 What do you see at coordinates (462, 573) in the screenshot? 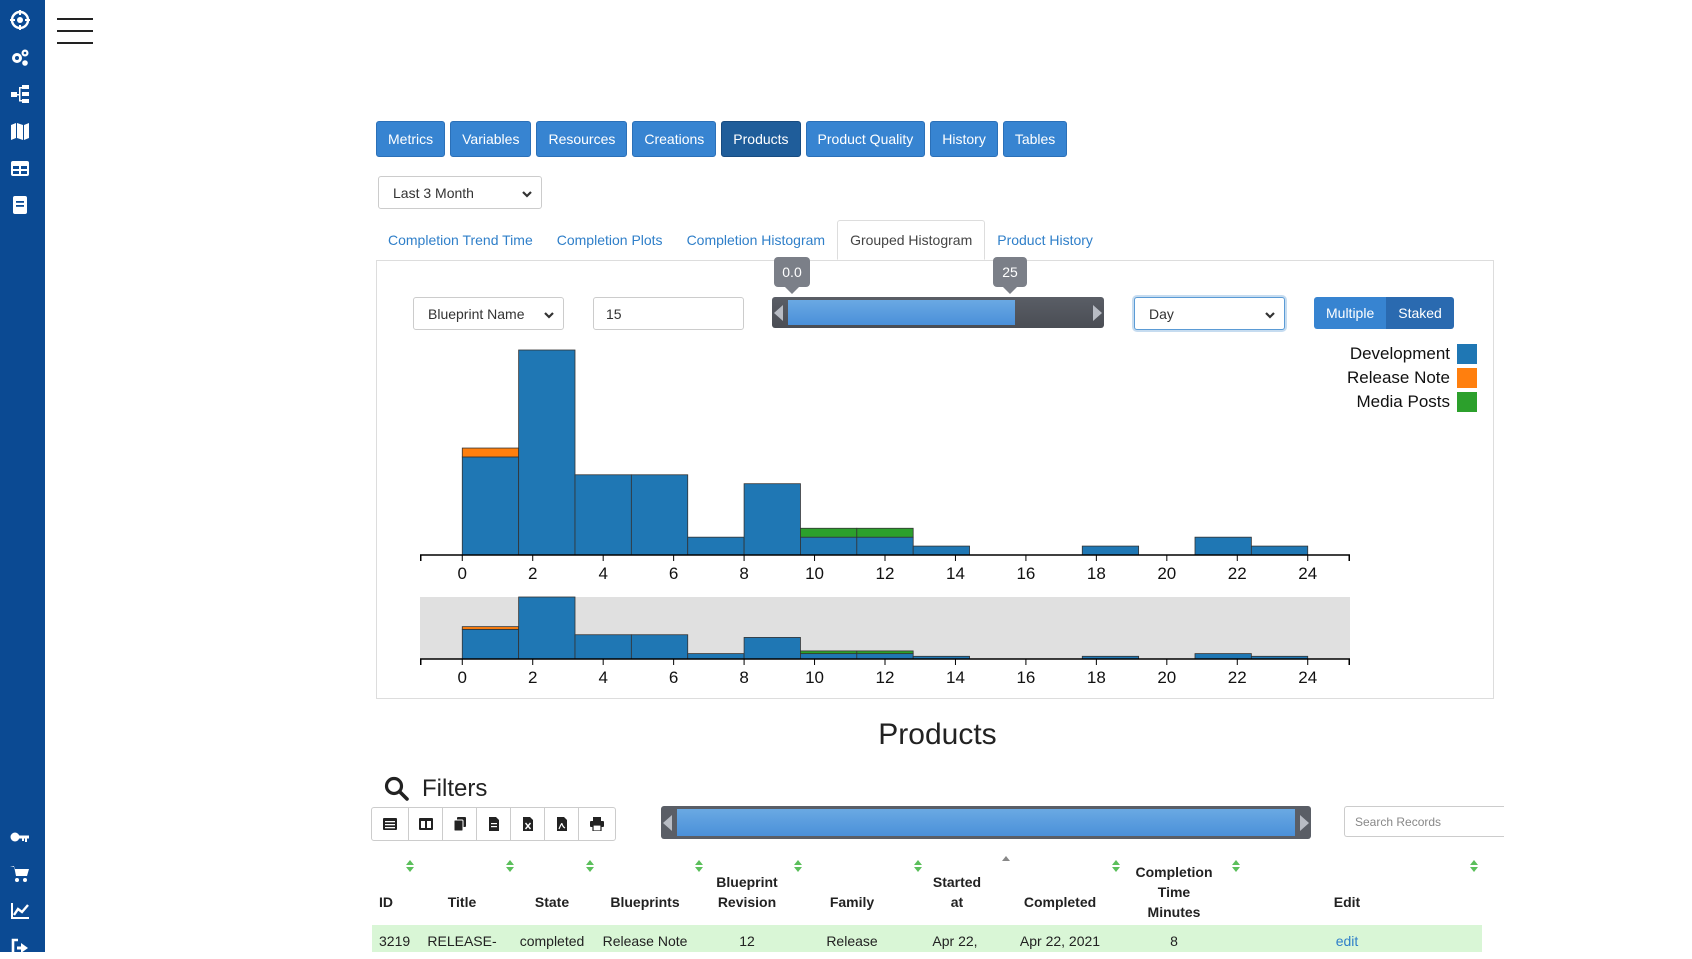
I see `x-tick-label: 0` at bounding box center [462, 573].